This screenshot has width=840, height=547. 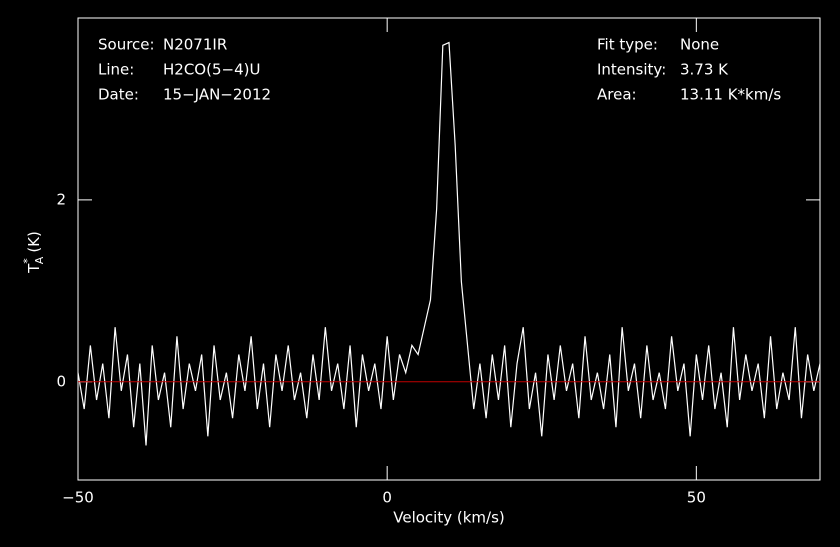 What do you see at coordinates (61, 381) in the screenshot?
I see `y-tick-label: 0` at bounding box center [61, 381].